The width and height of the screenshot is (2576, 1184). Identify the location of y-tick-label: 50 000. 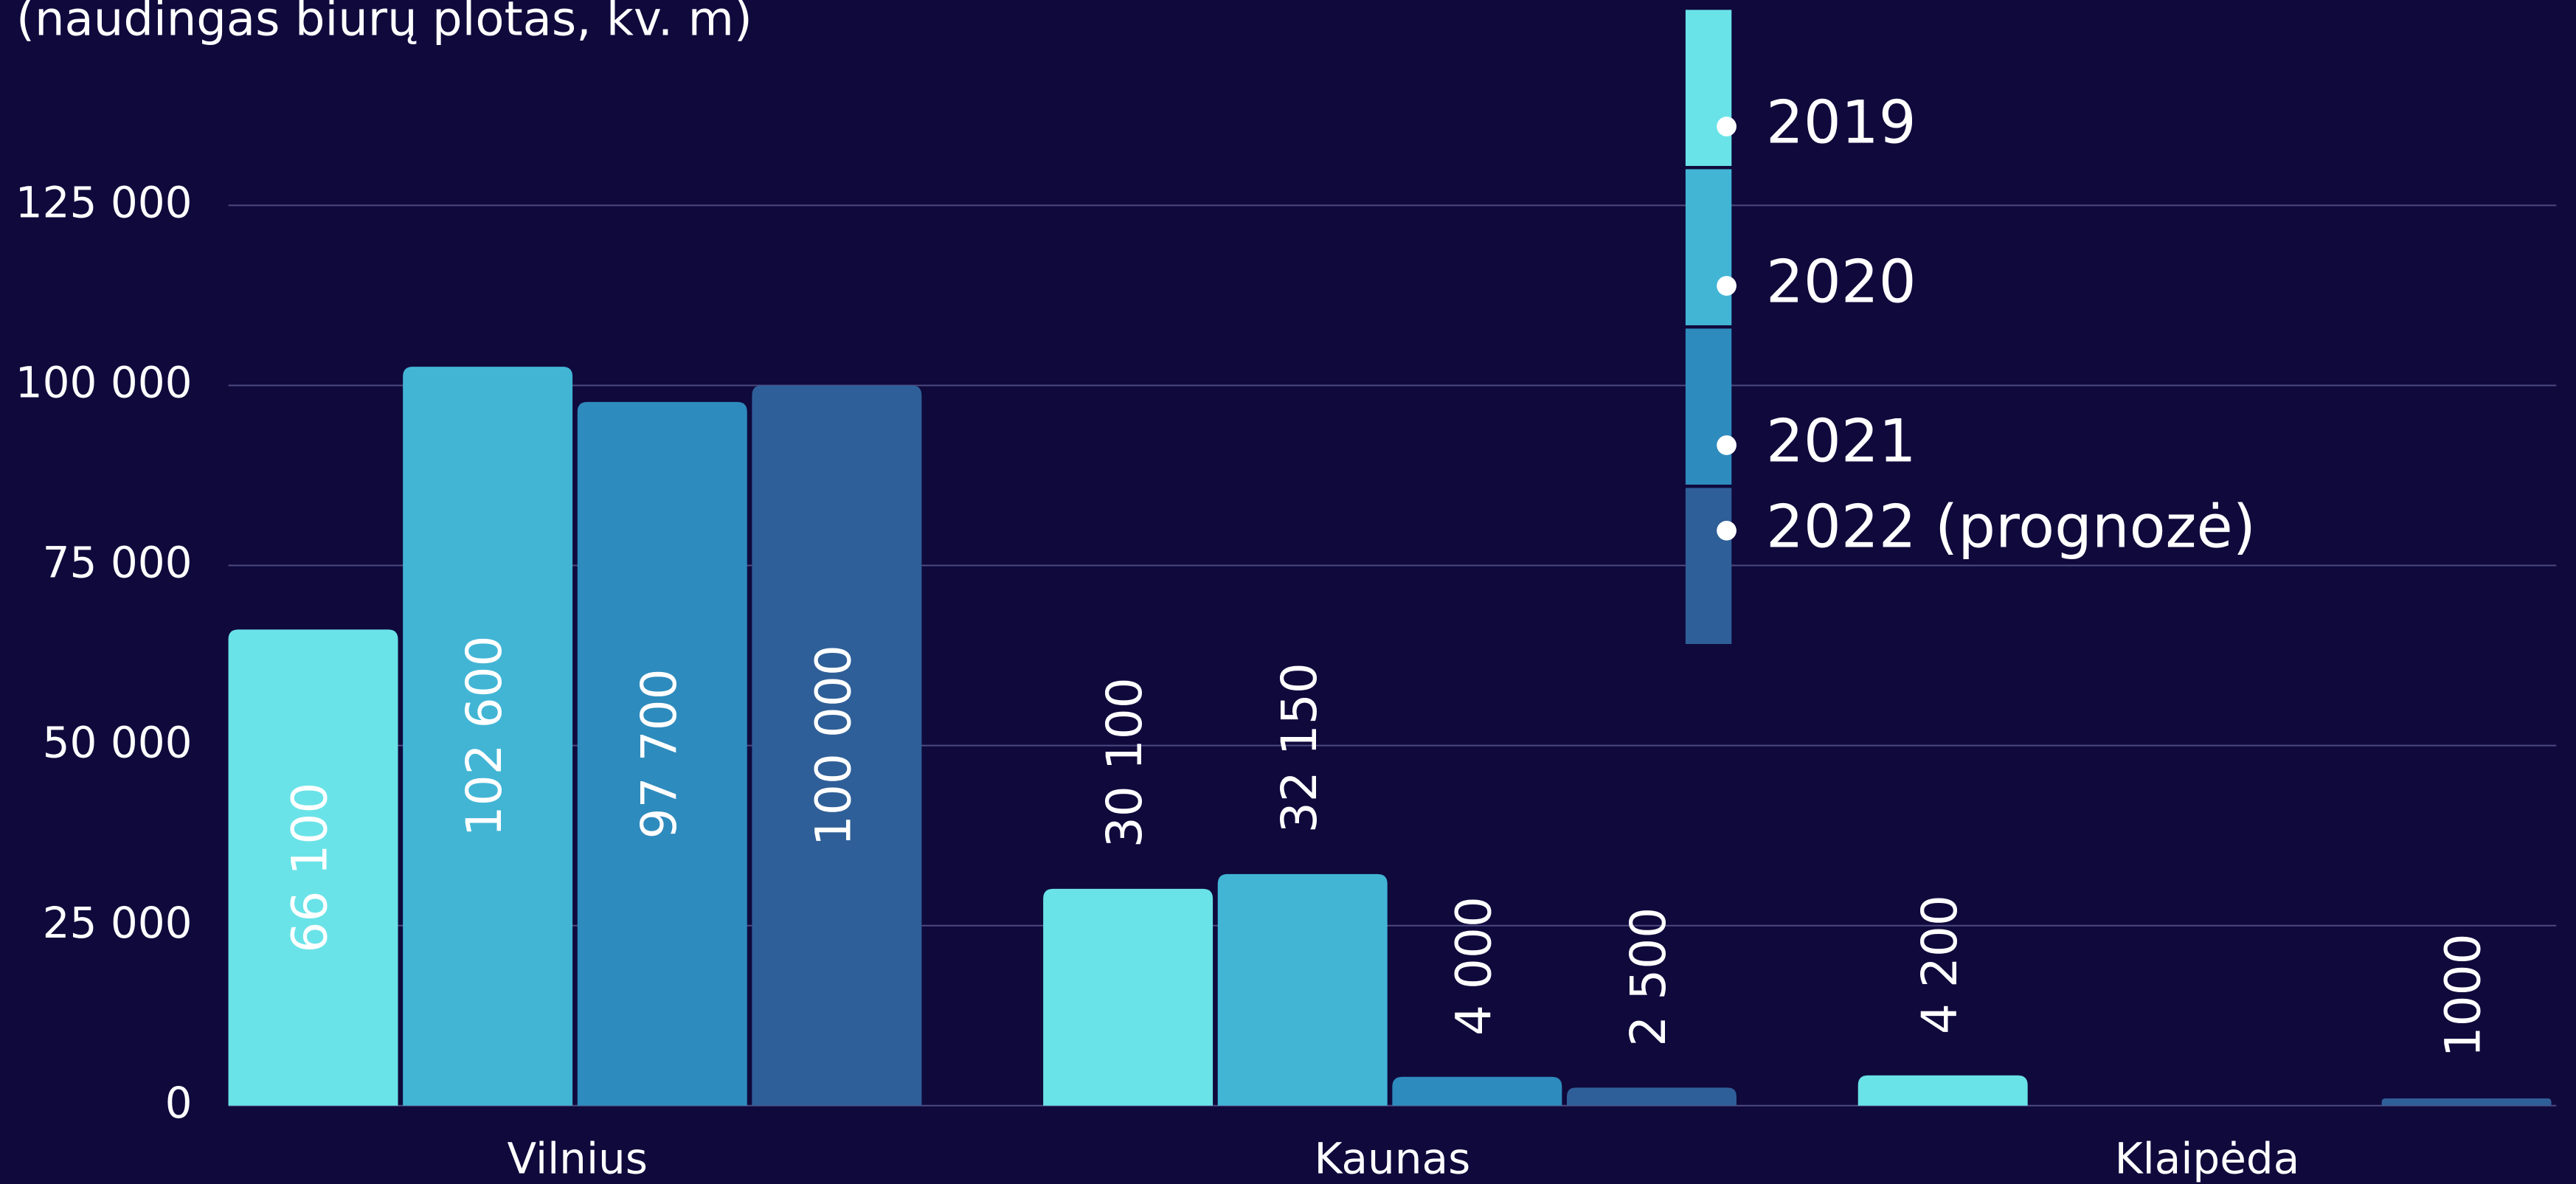
(118, 743).